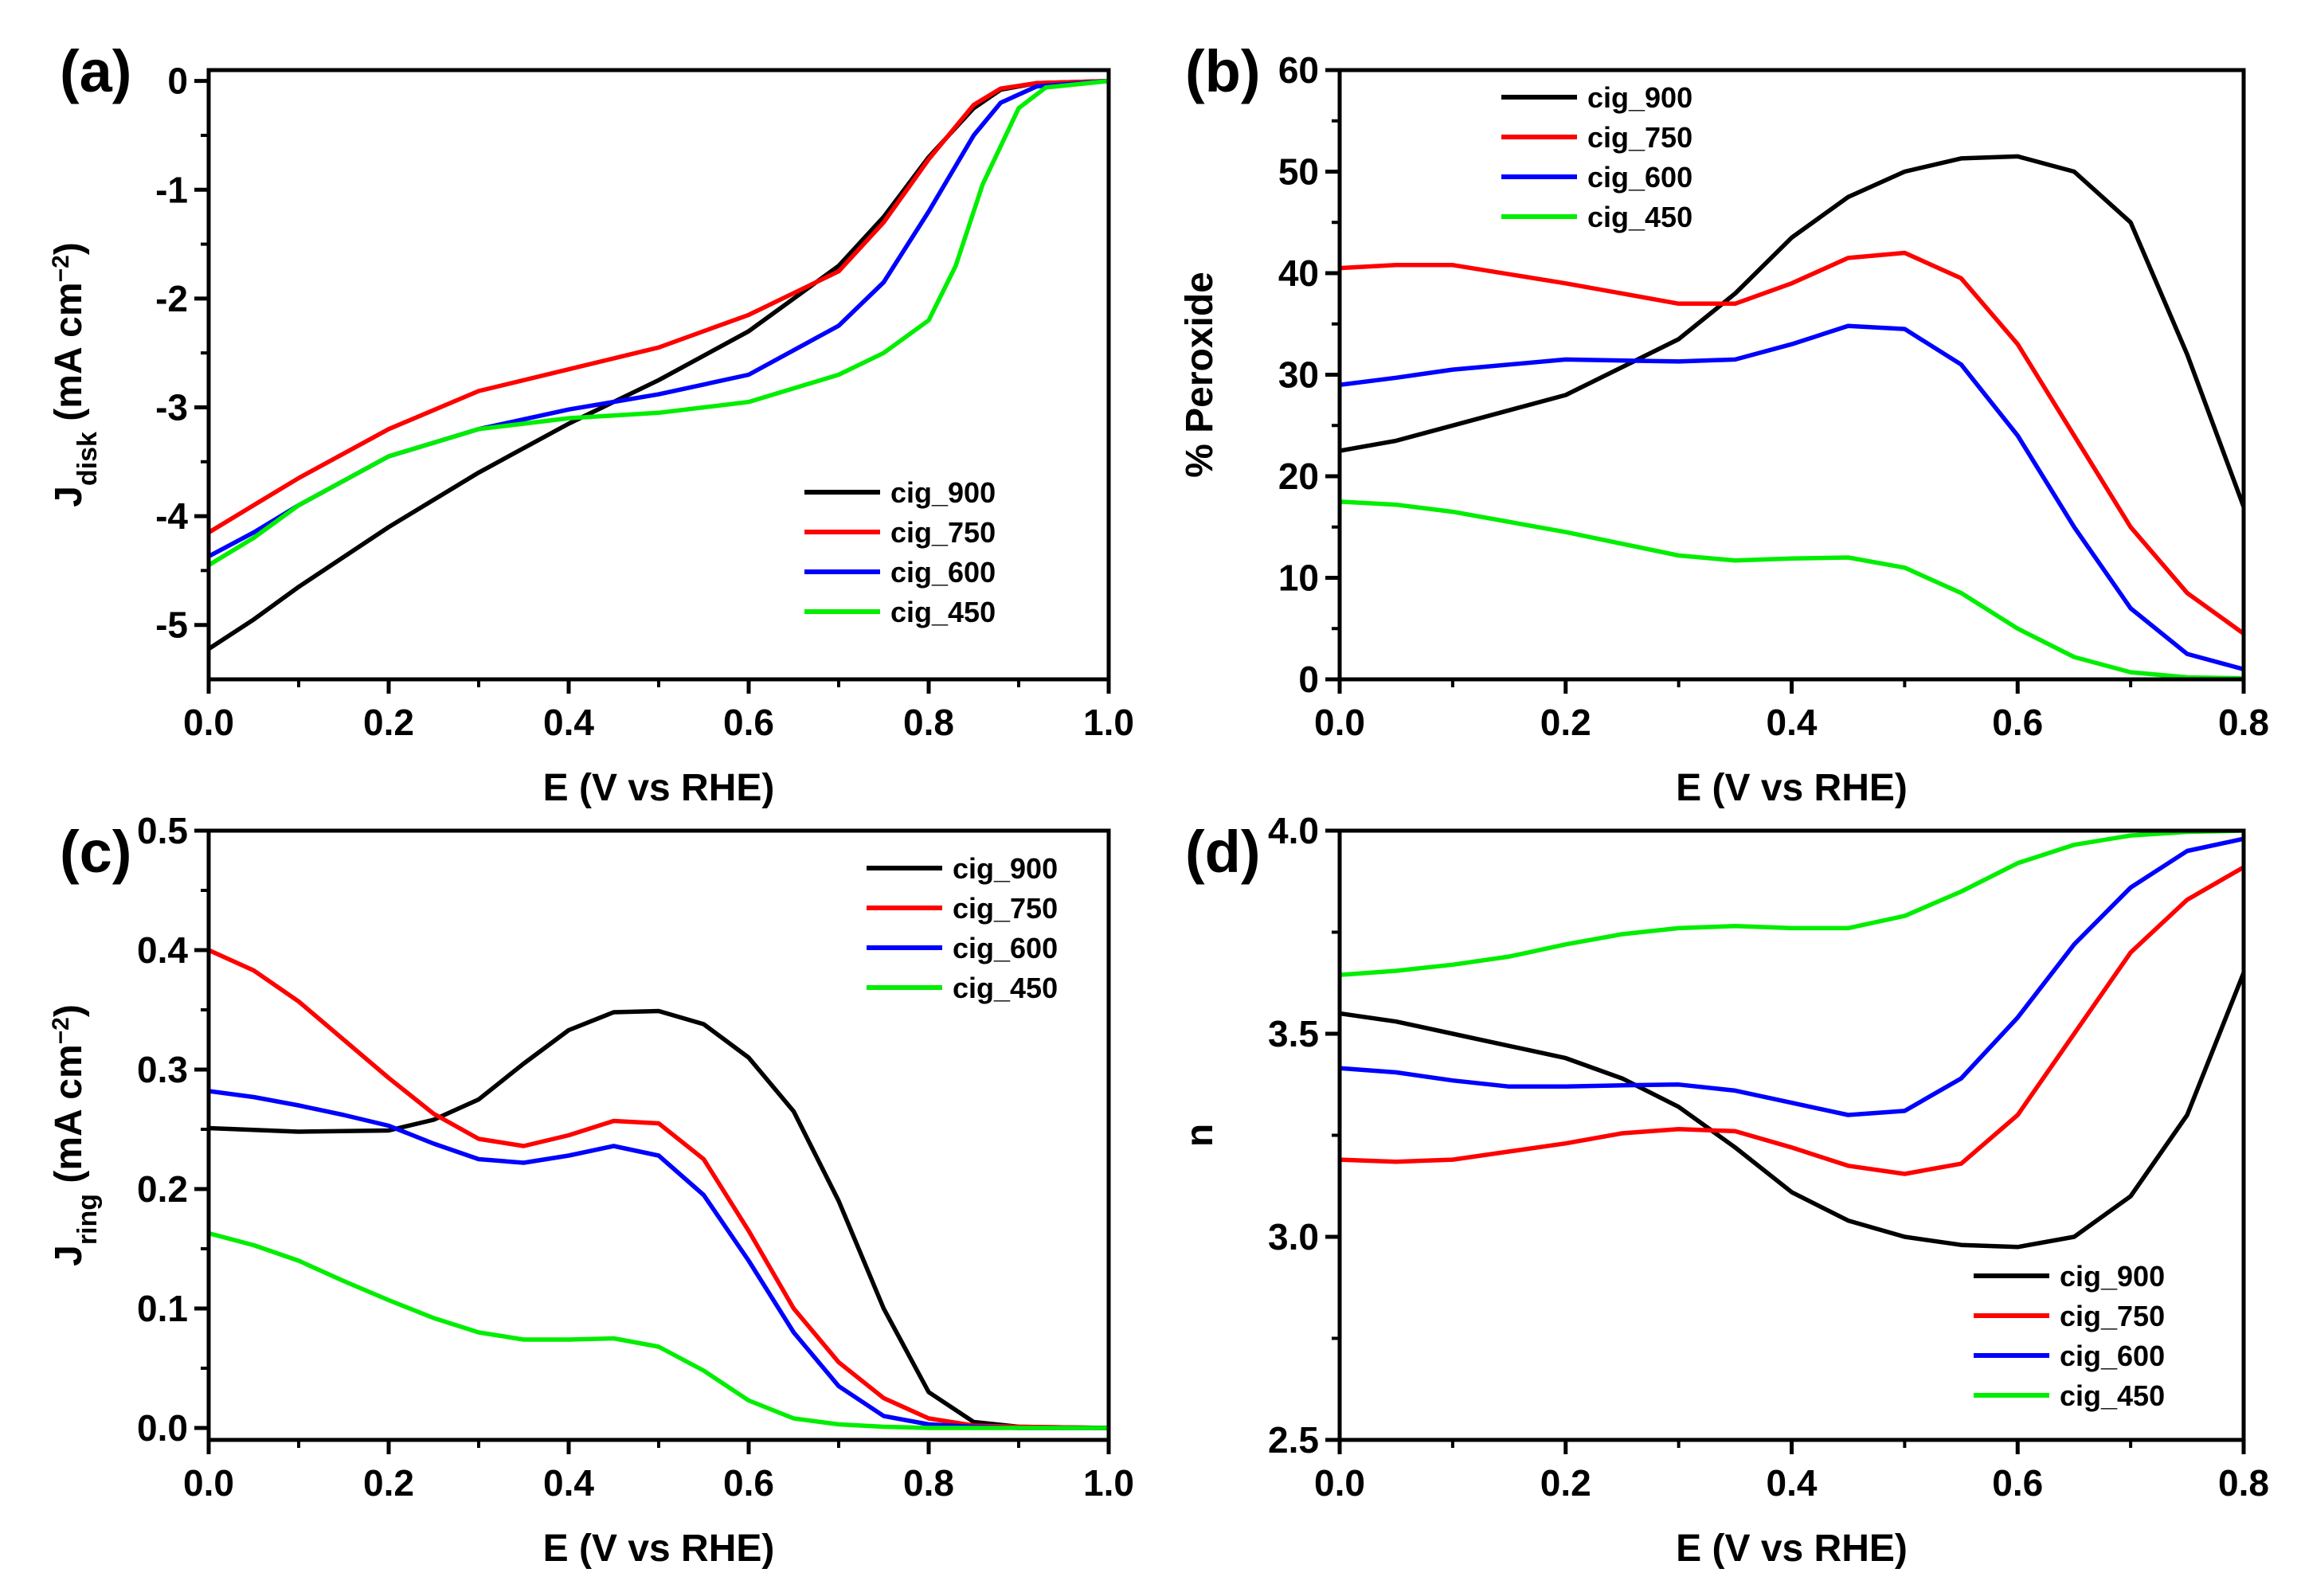 The height and width of the screenshot is (1596, 2301). I want to click on panel-b-y-axis-label: % Peroxide, so click(1200, 375).